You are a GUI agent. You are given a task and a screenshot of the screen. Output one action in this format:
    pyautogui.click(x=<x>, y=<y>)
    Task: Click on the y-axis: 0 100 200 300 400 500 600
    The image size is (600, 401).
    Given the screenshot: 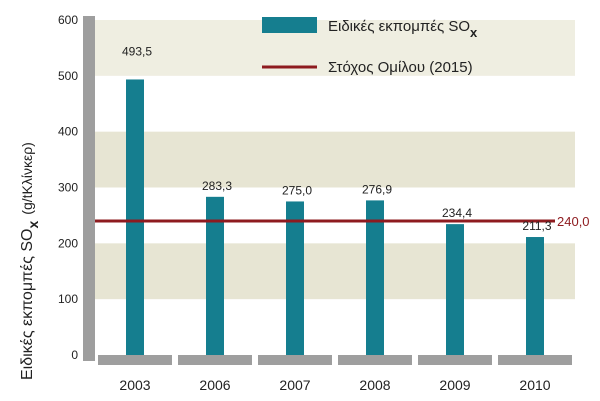 What is the action you would take?
    pyautogui.click(x=76, y=187)
    